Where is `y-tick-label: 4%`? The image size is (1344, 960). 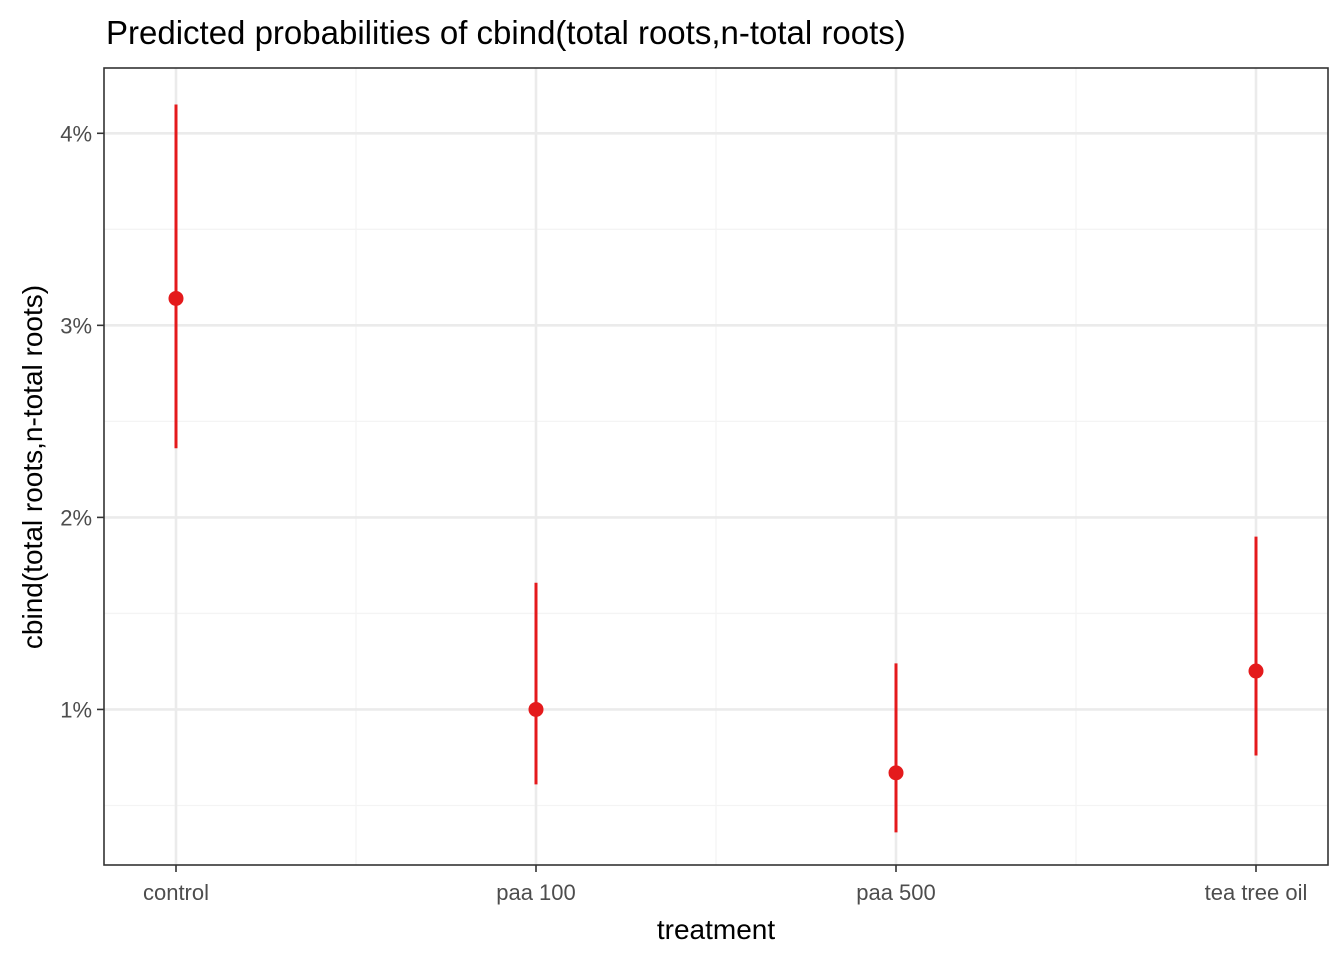 y-tick-label: 4% is located at coordinates (76, 133).